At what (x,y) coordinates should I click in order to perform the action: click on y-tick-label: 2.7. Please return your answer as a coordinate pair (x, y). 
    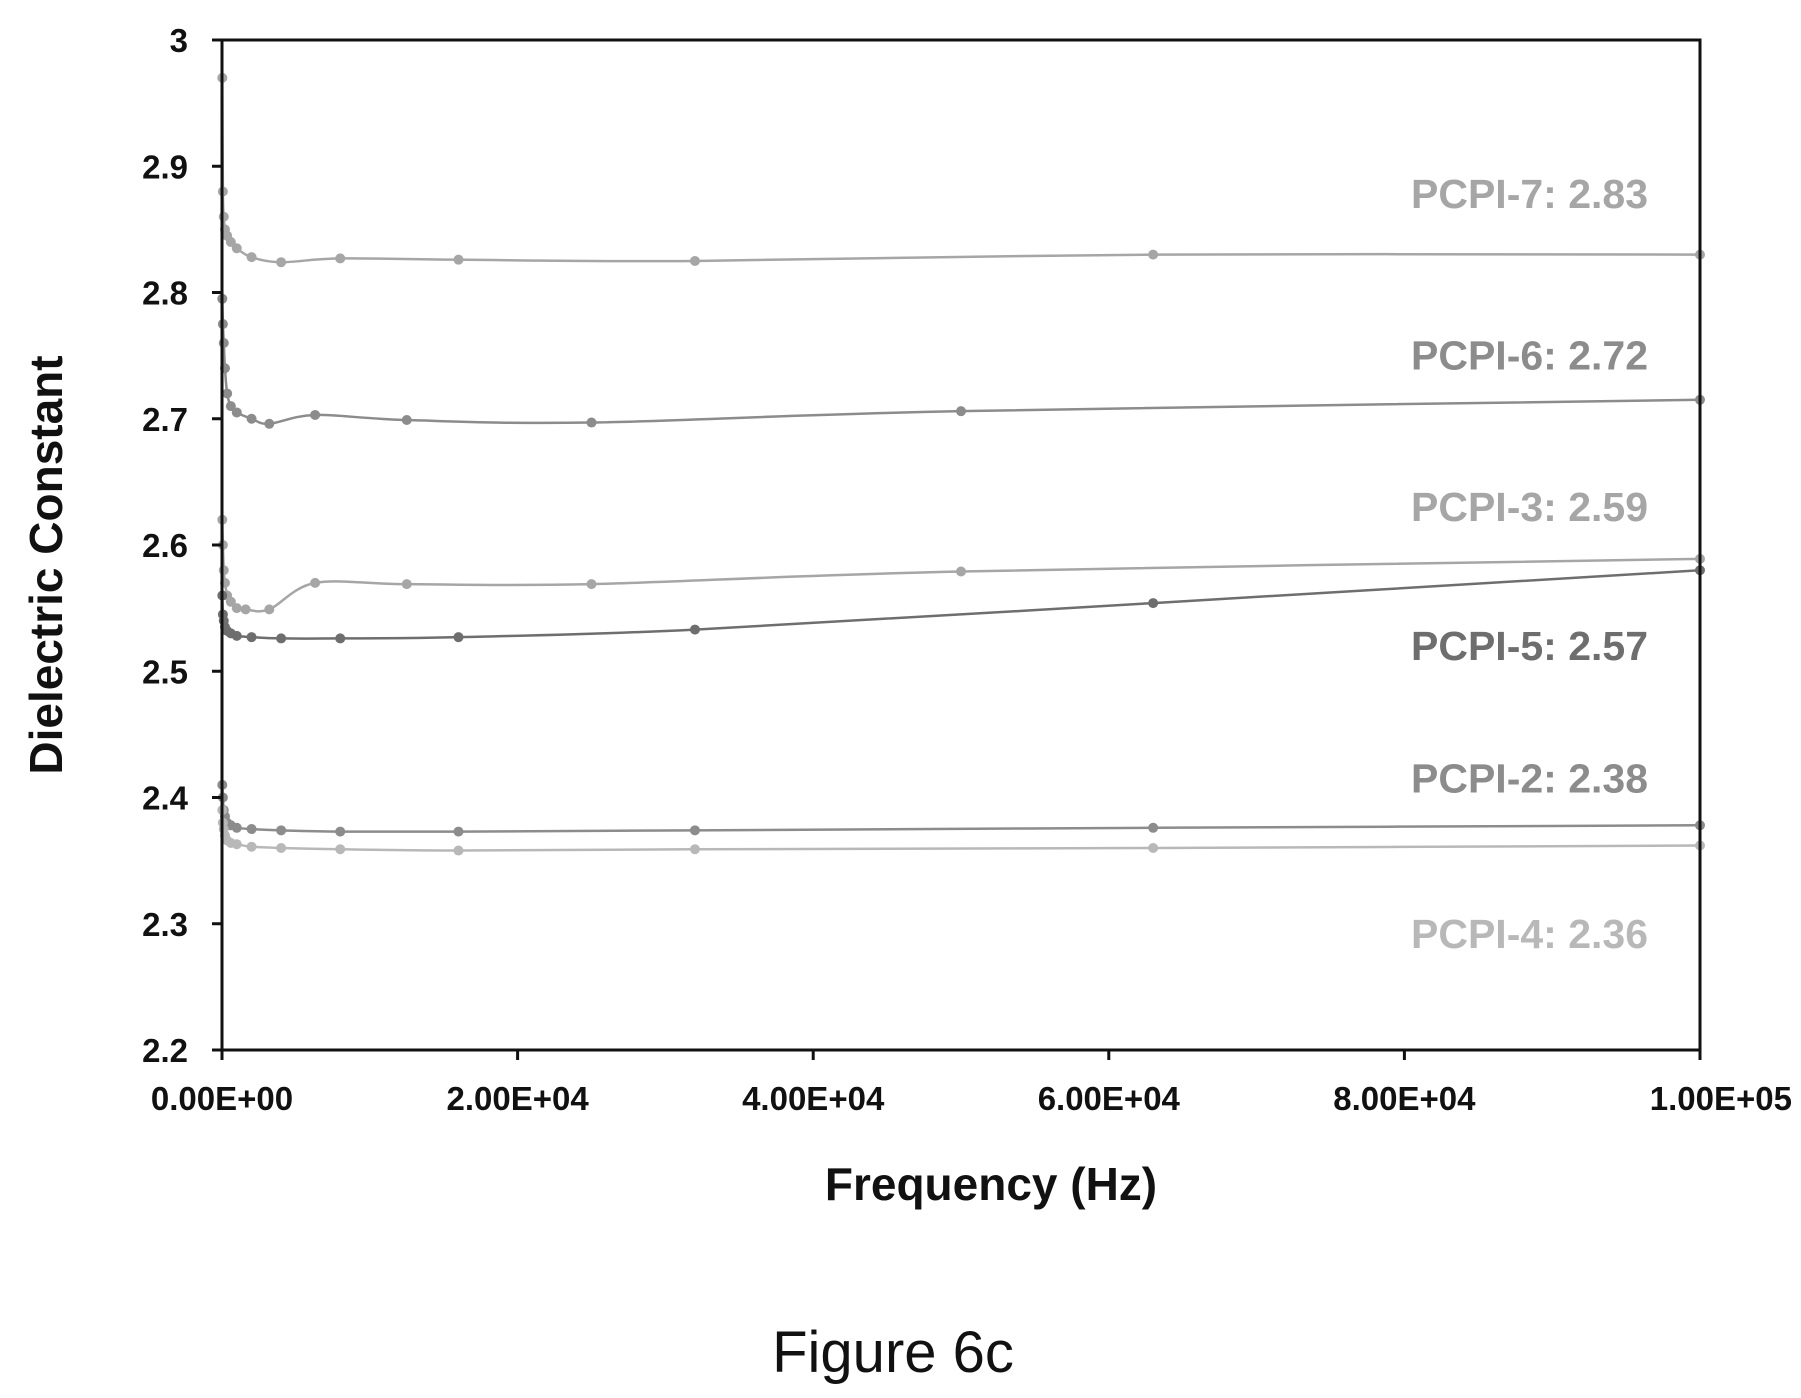
    Looking at the image, I should click on (165, 419).